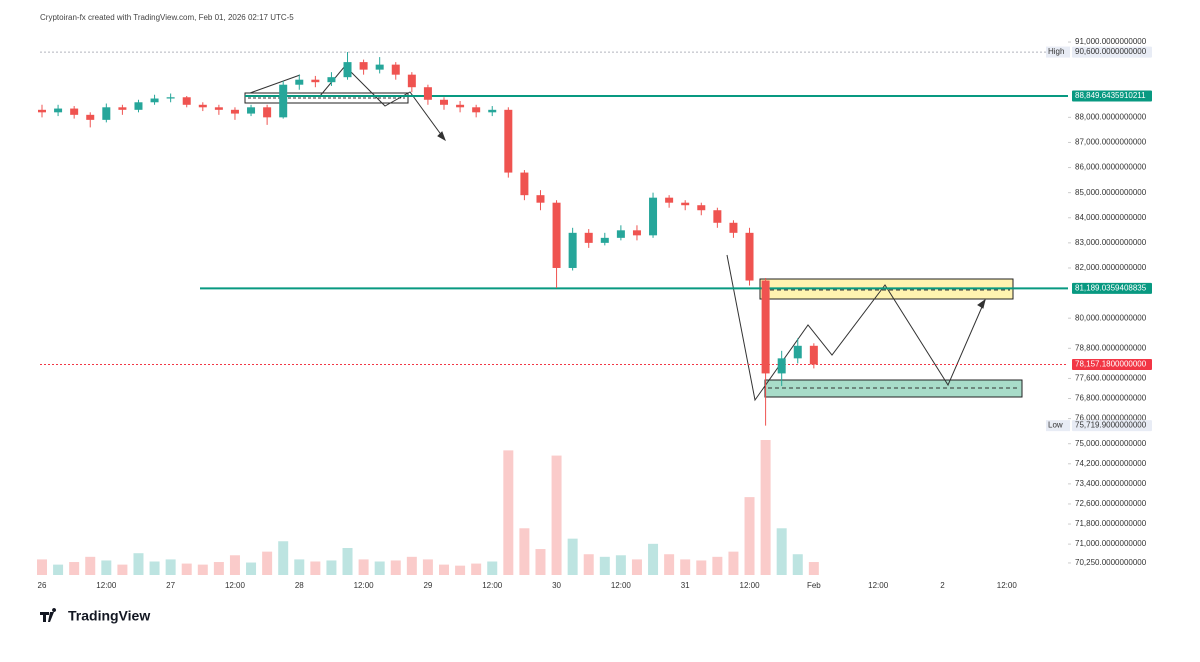 The image size is (1200, 662). I want to click on y-tick-label: 91,000.0000000000, so click(1111, 41).